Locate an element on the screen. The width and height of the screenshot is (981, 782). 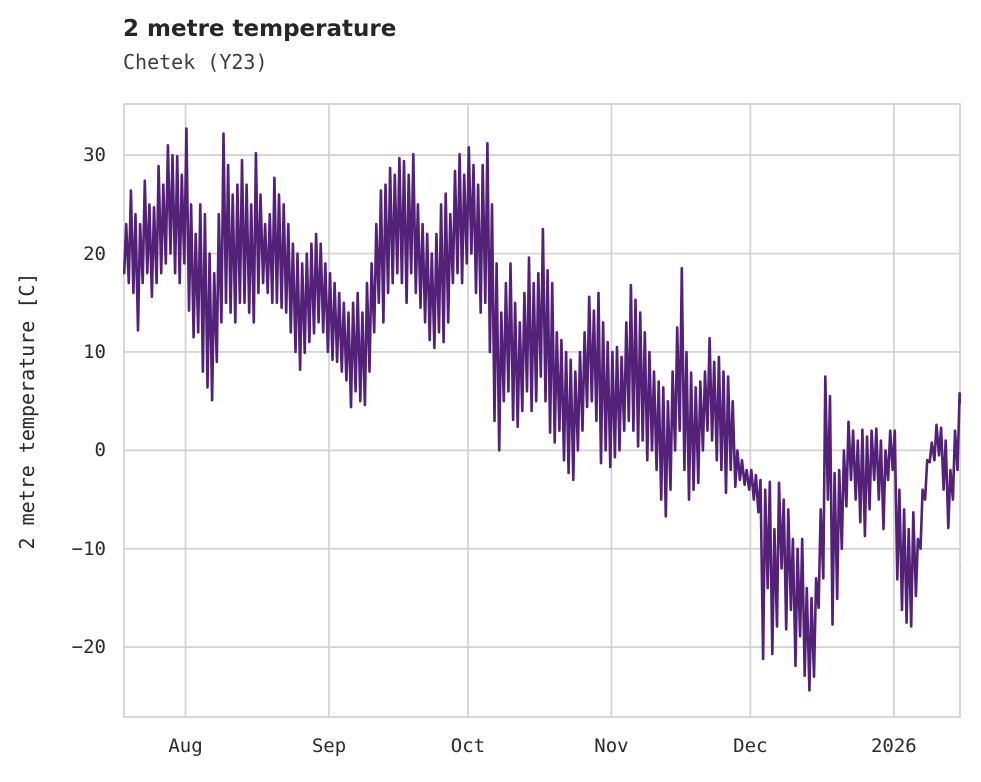
y-tick-label: 0 is located at coordinates (100, 450).